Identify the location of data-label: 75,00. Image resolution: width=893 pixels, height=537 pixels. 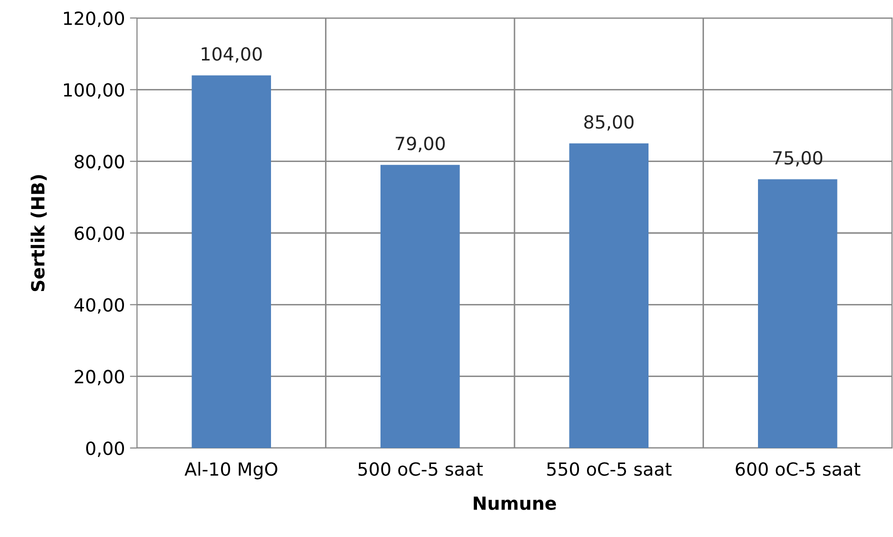
(797, 158).